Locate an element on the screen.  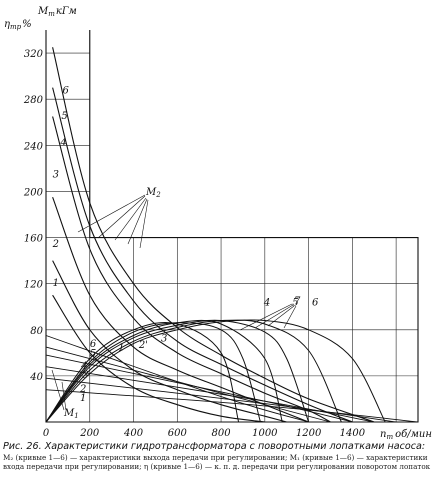
input-curve-label: 2 is located at coordinates (82, 389).